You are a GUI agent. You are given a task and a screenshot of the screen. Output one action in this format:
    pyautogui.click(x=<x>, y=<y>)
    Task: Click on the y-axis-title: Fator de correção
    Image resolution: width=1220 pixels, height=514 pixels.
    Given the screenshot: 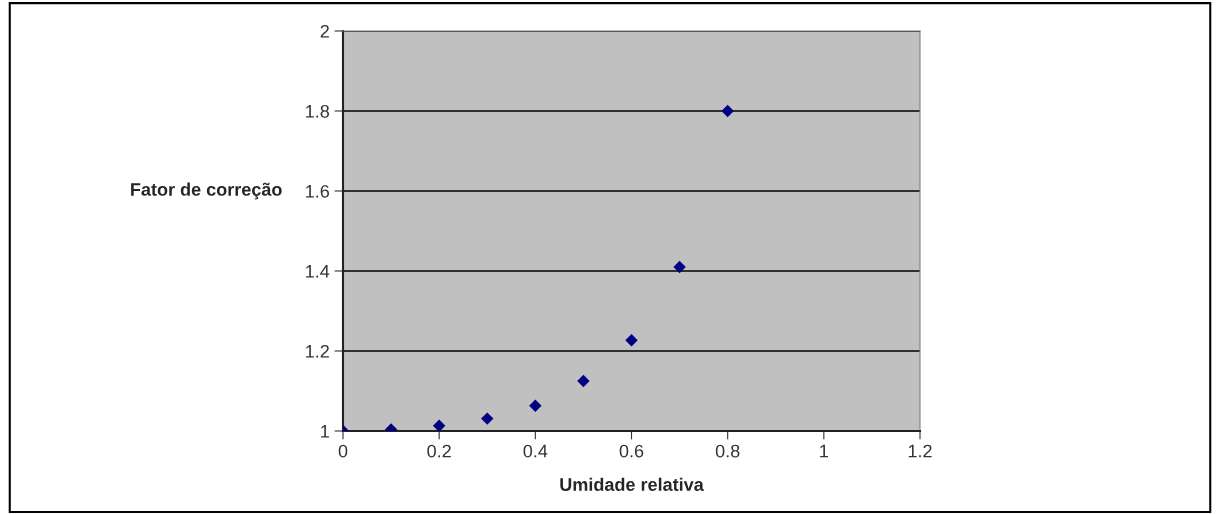 What is the action you would take?
    pyautogui.click(x=206, y=191)
    